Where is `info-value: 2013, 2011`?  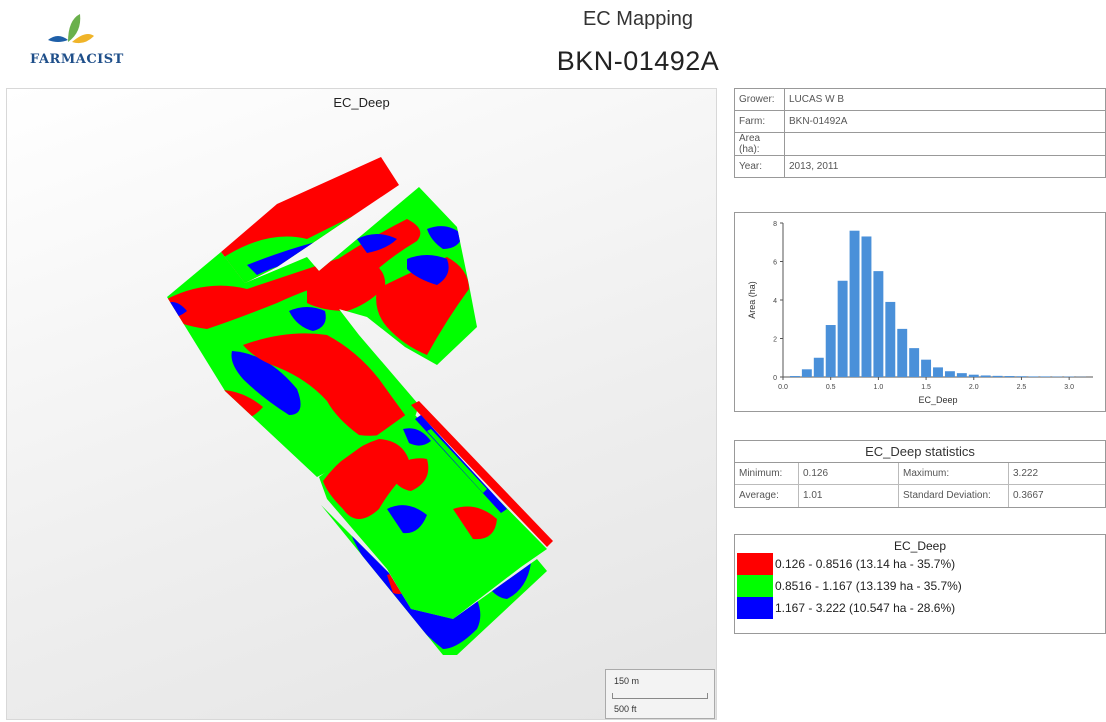 info-value: 2013, 2011 is located at coordinates (945, 166).